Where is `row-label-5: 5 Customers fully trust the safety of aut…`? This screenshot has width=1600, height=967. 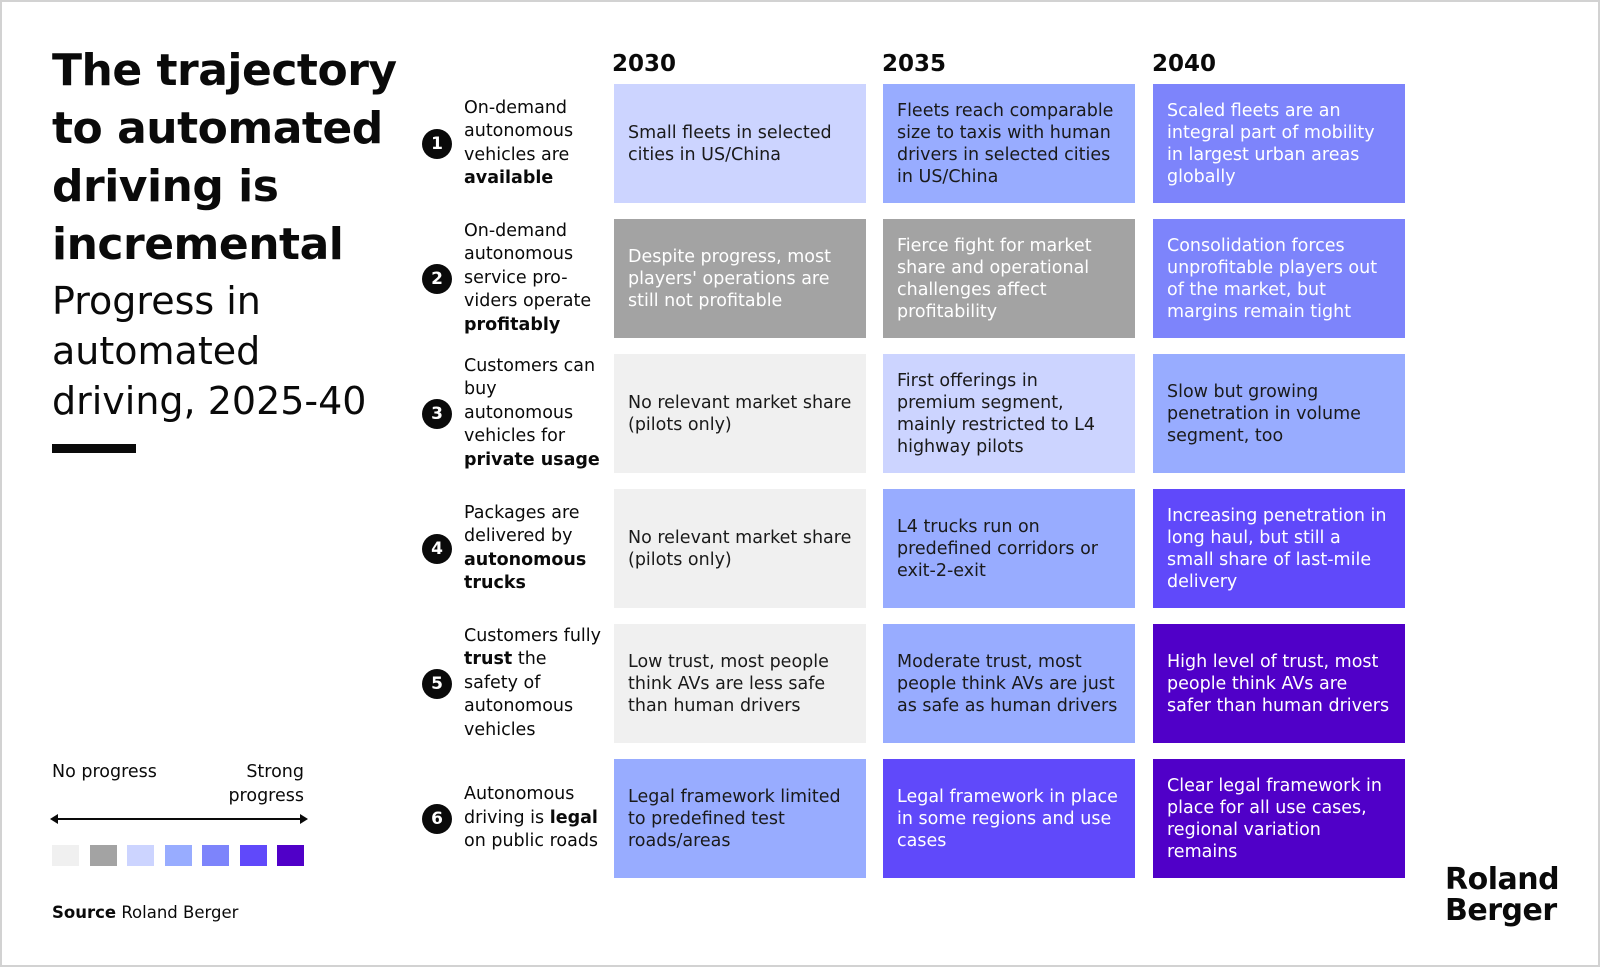 row-label-5: 5 Customers fully trust the safety of aut… is located at coordinates (512, 683).